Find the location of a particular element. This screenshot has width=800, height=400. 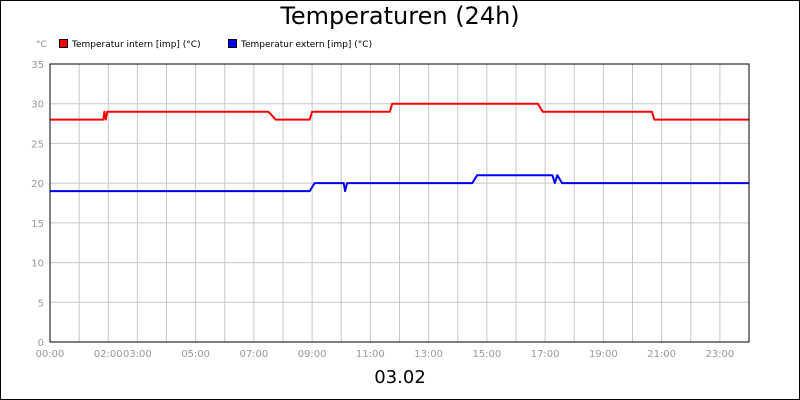

legend-item-intern: Temperatur intern [imp] (°C) is located at coordinates (130, 44).